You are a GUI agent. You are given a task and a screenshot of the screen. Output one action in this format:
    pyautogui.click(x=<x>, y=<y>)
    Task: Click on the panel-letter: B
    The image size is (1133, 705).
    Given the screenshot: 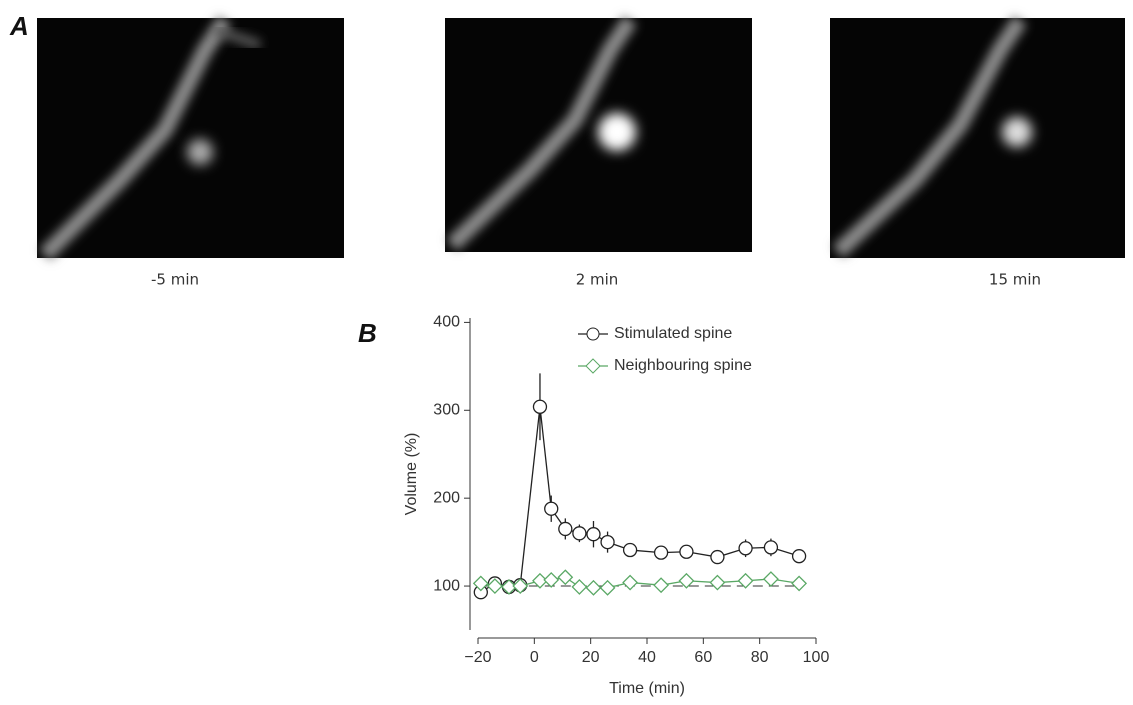 What is the action you would take?
    pyautogui.click(x=367, y=333)
    